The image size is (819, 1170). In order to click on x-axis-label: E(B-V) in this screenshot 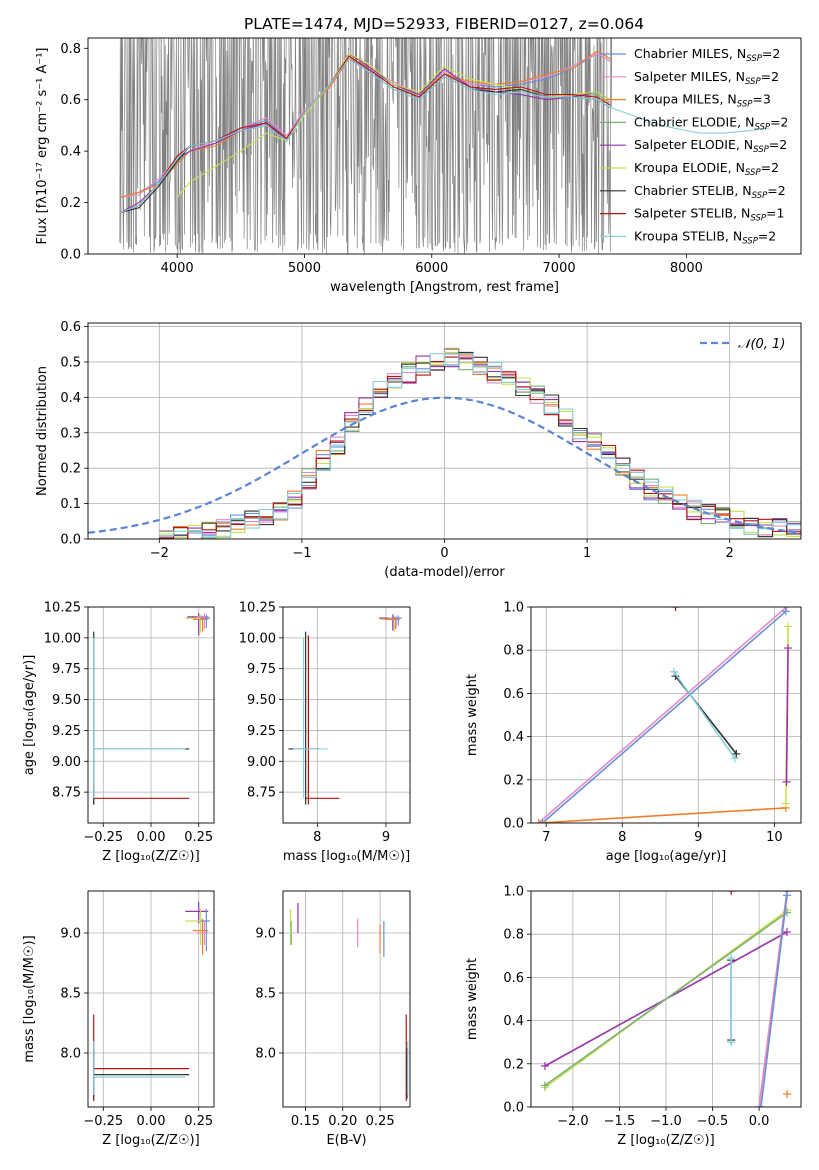, I will do `click(346, 1140)`.